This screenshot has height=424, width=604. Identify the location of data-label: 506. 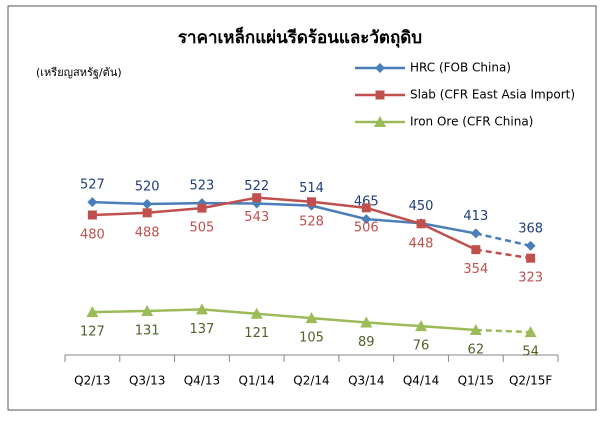
(366, 227).